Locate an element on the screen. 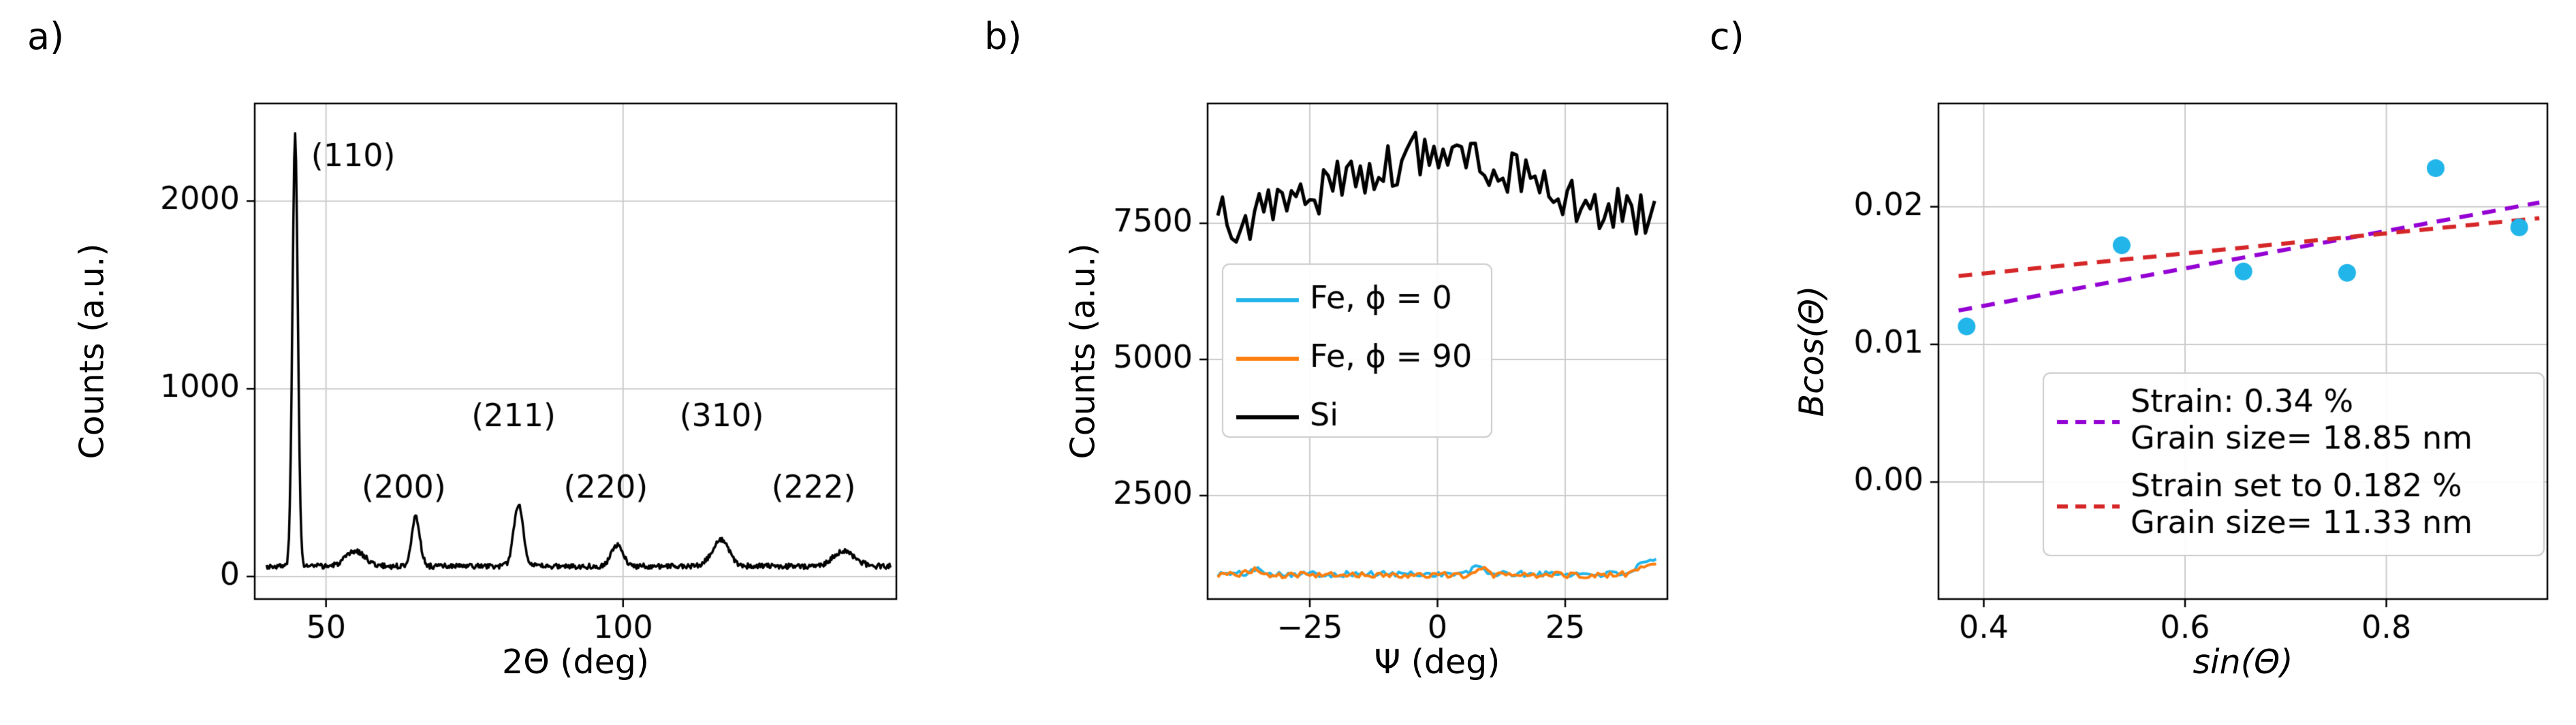  panel-b-label: b) is located at coordinates (1003, 36).